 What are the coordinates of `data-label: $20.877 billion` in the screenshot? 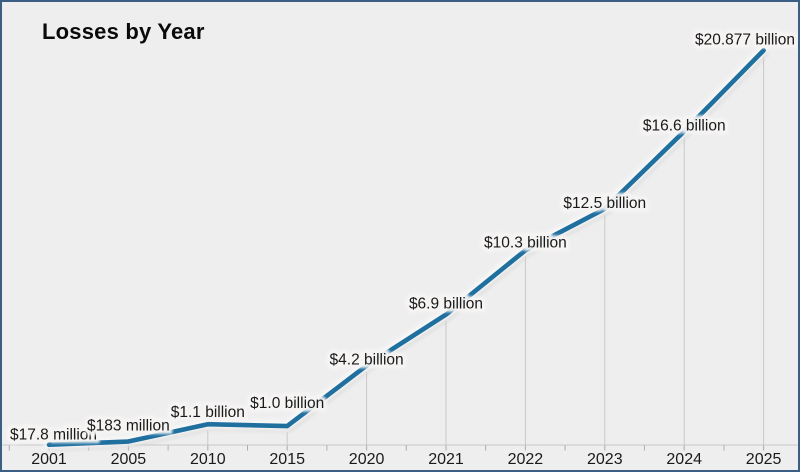 It's located at (745, 39).